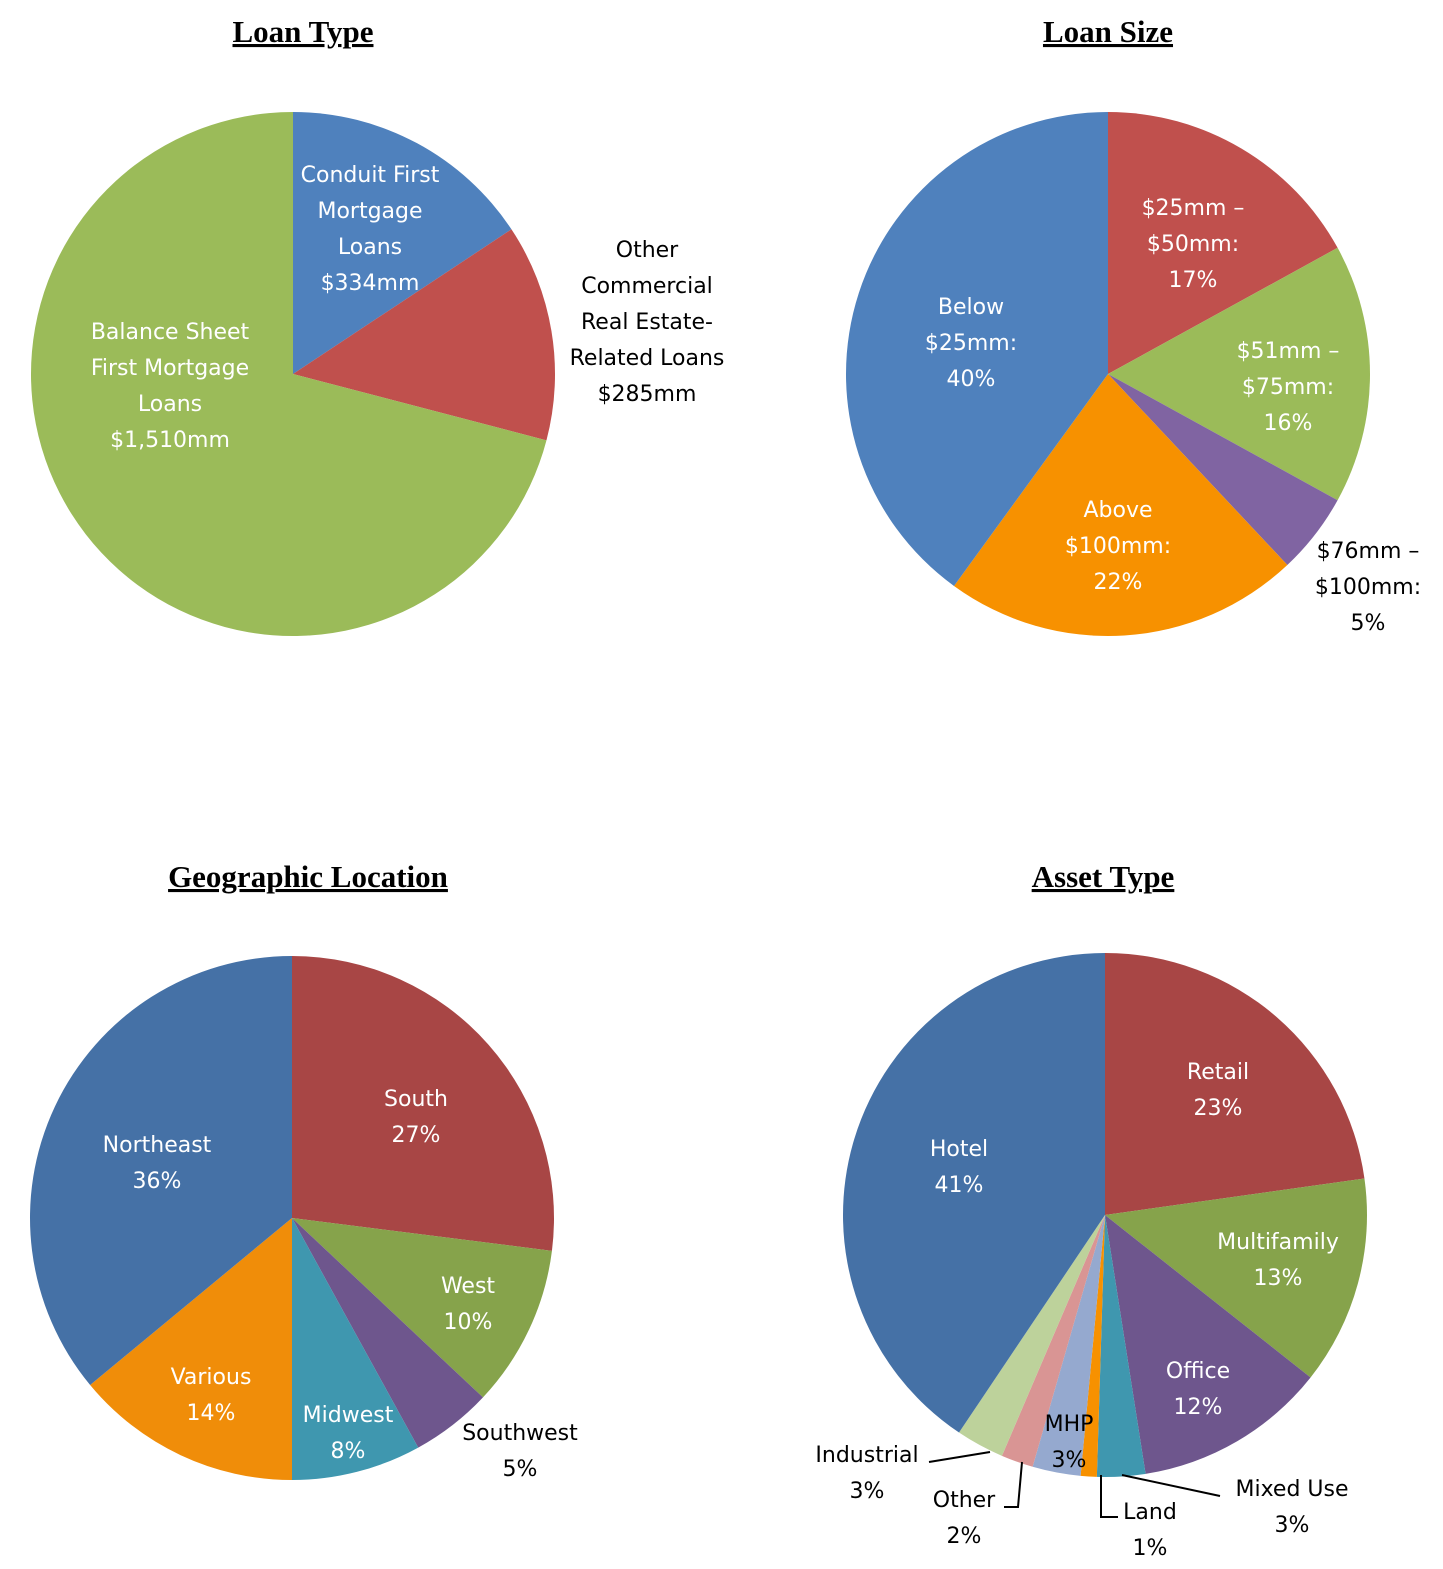 Image resolution: width=1443 pixels, height=1569 pixels. I want to click on asset-type-label-industrial: Industrial 3%, so click(866, 1473).